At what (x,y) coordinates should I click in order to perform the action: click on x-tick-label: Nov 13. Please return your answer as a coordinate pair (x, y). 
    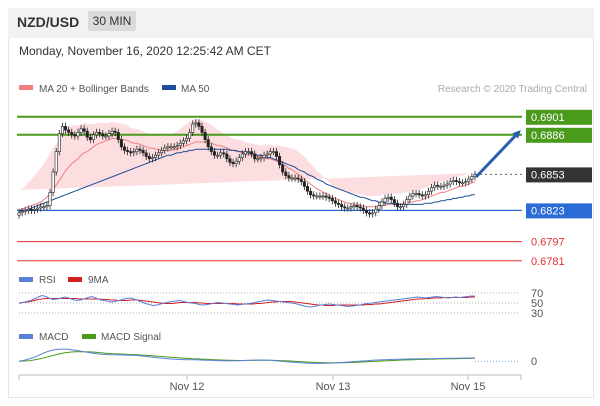
    Looking at the image, I should click on (333, 387).